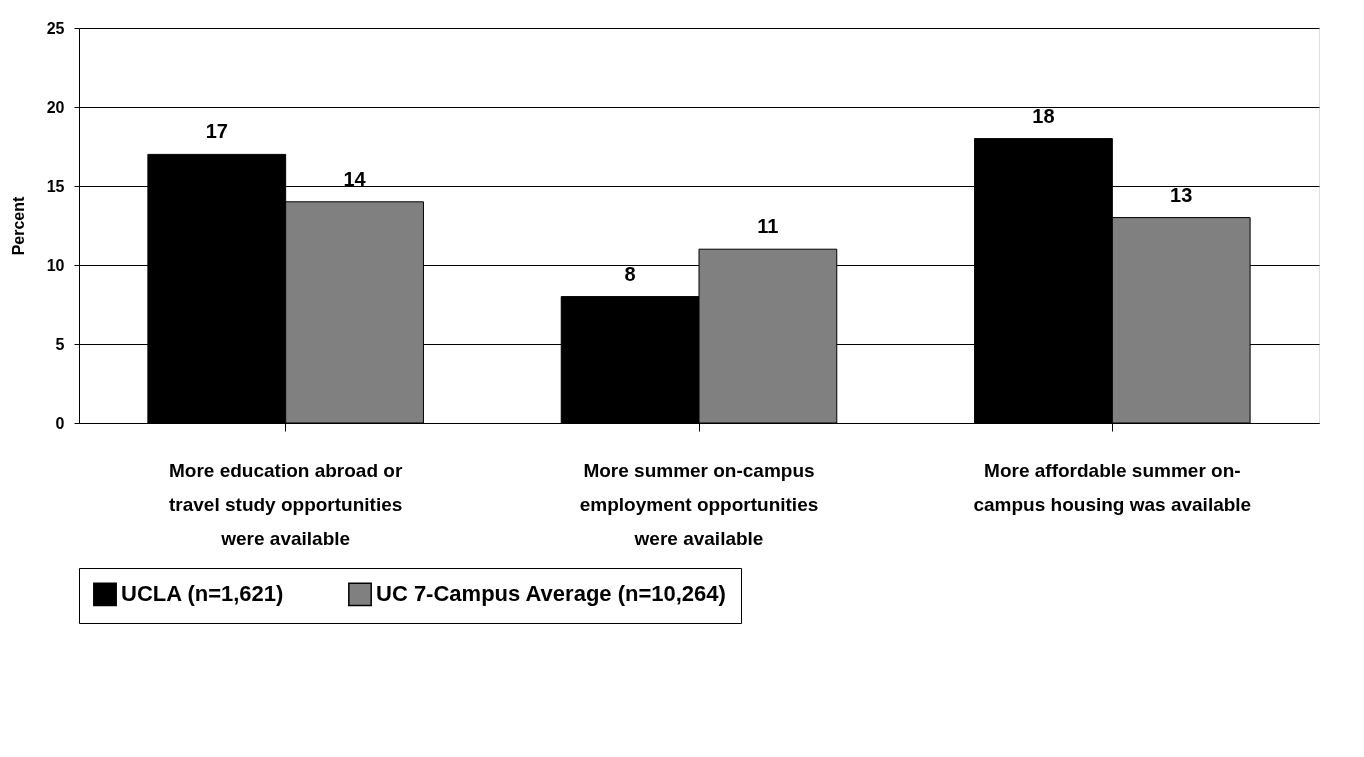 The height and width of the screenshot is (757, 1364). Describe the element at coordinates (216, 131) in the screenshot. I see `data-label: 17` at that location.